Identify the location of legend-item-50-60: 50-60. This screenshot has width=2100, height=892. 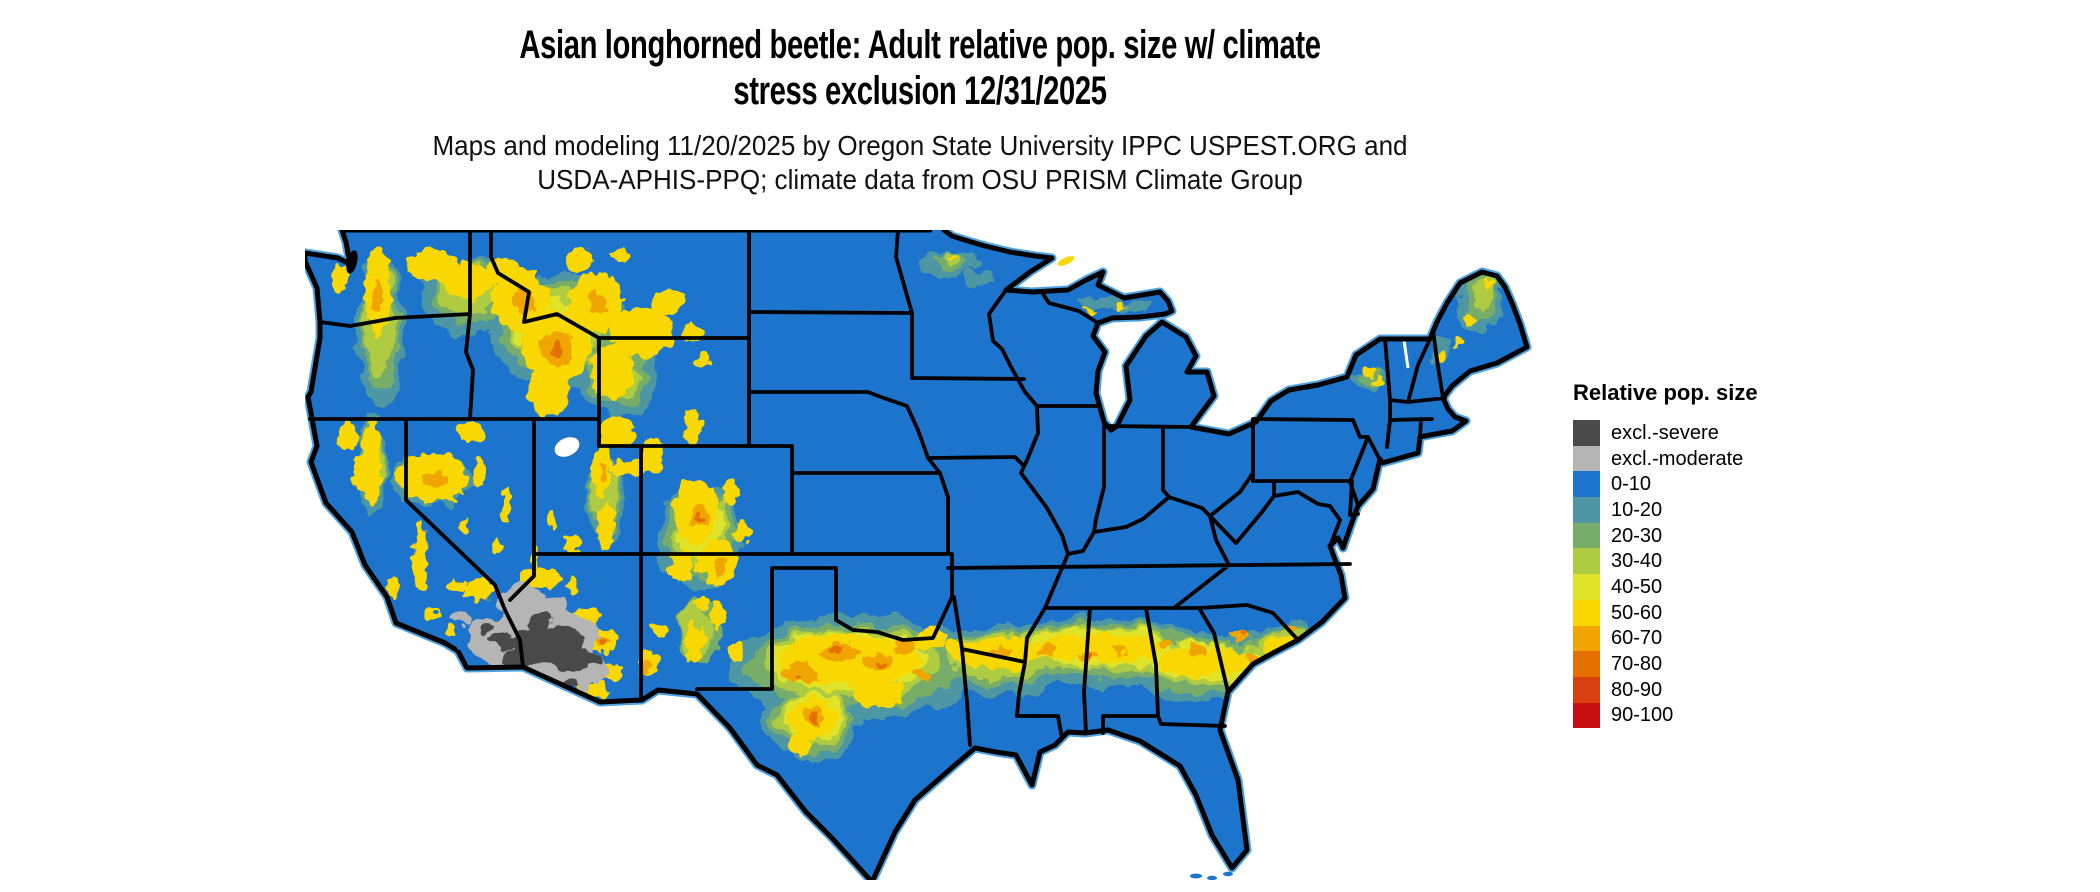
(1713, 612).